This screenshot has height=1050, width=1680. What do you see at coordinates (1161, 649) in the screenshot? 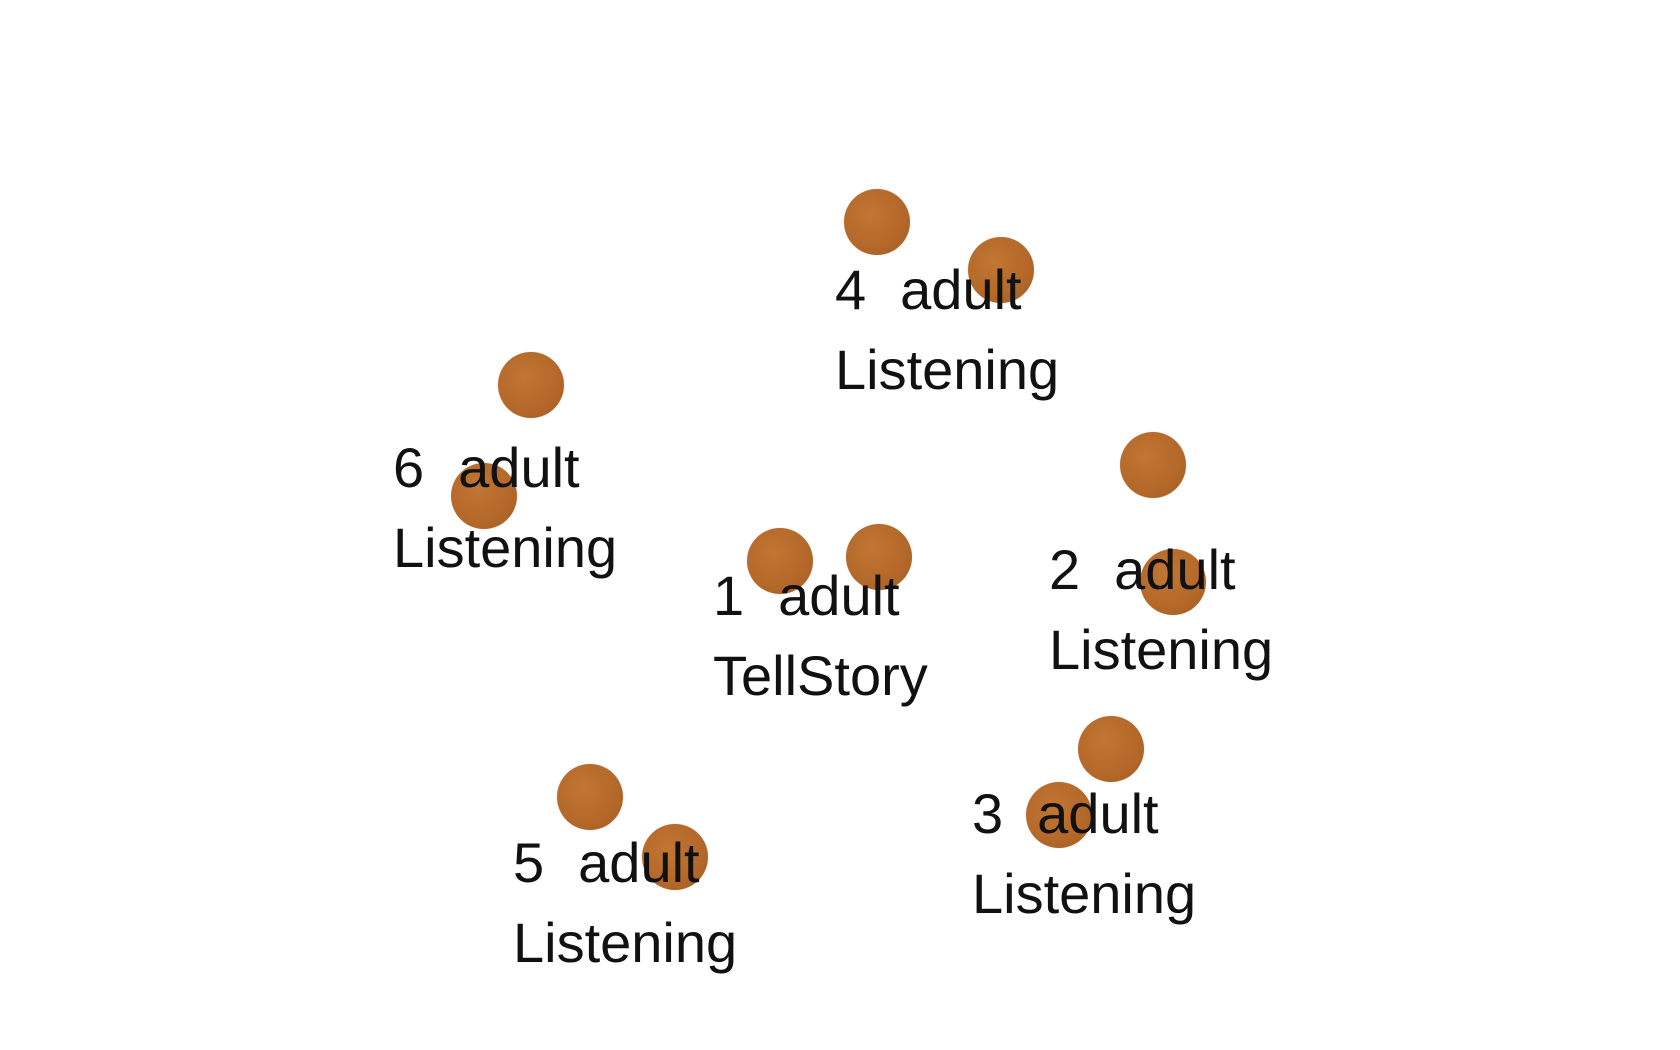
I see `agent-2-state: Listening` at bounding box center [1161, 649].